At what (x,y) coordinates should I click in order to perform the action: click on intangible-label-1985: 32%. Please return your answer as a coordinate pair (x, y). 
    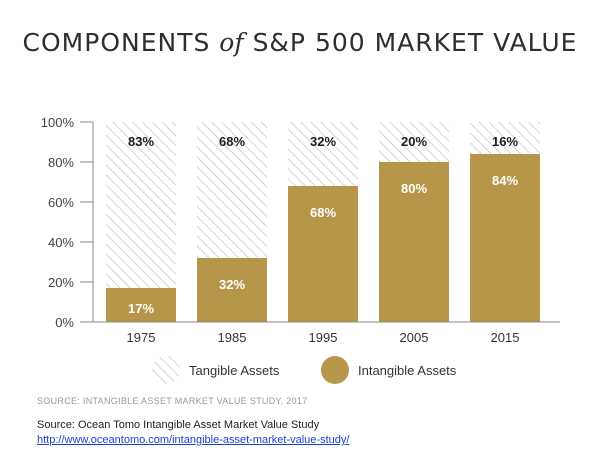
    Looking at the image, I should click on (232, 284).